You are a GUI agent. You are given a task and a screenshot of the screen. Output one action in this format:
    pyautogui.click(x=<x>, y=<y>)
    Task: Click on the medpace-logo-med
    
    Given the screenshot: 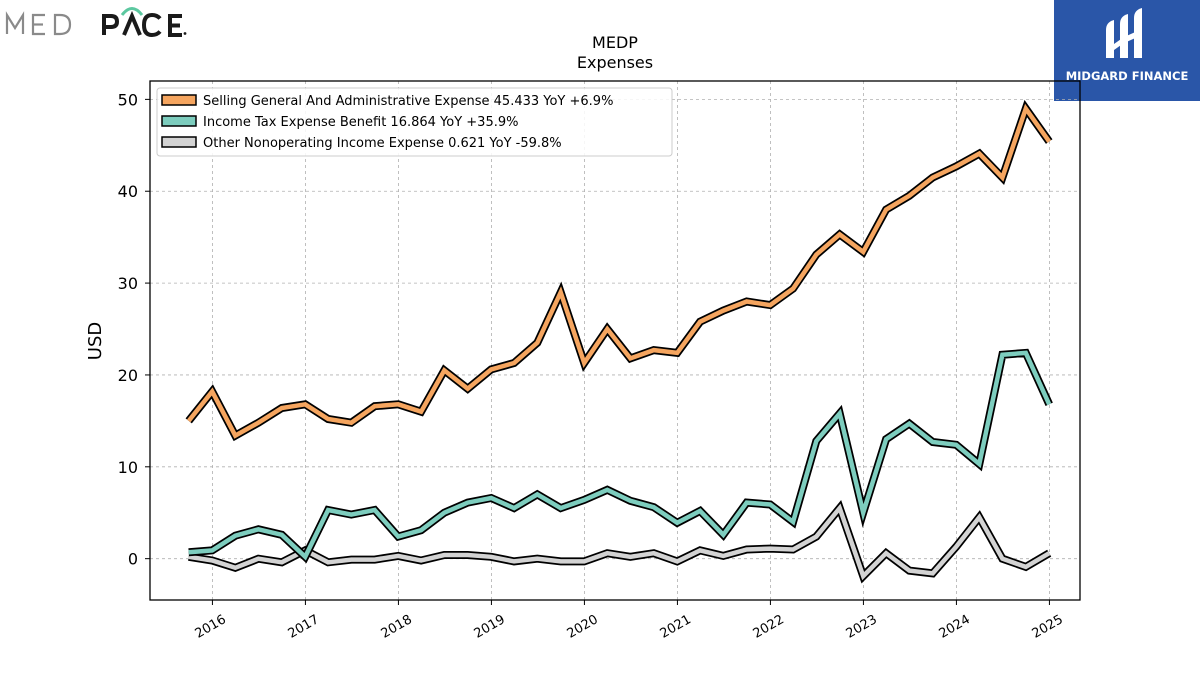 What is the action you would take?
    pyautogui.click(x=38, y=23)
    